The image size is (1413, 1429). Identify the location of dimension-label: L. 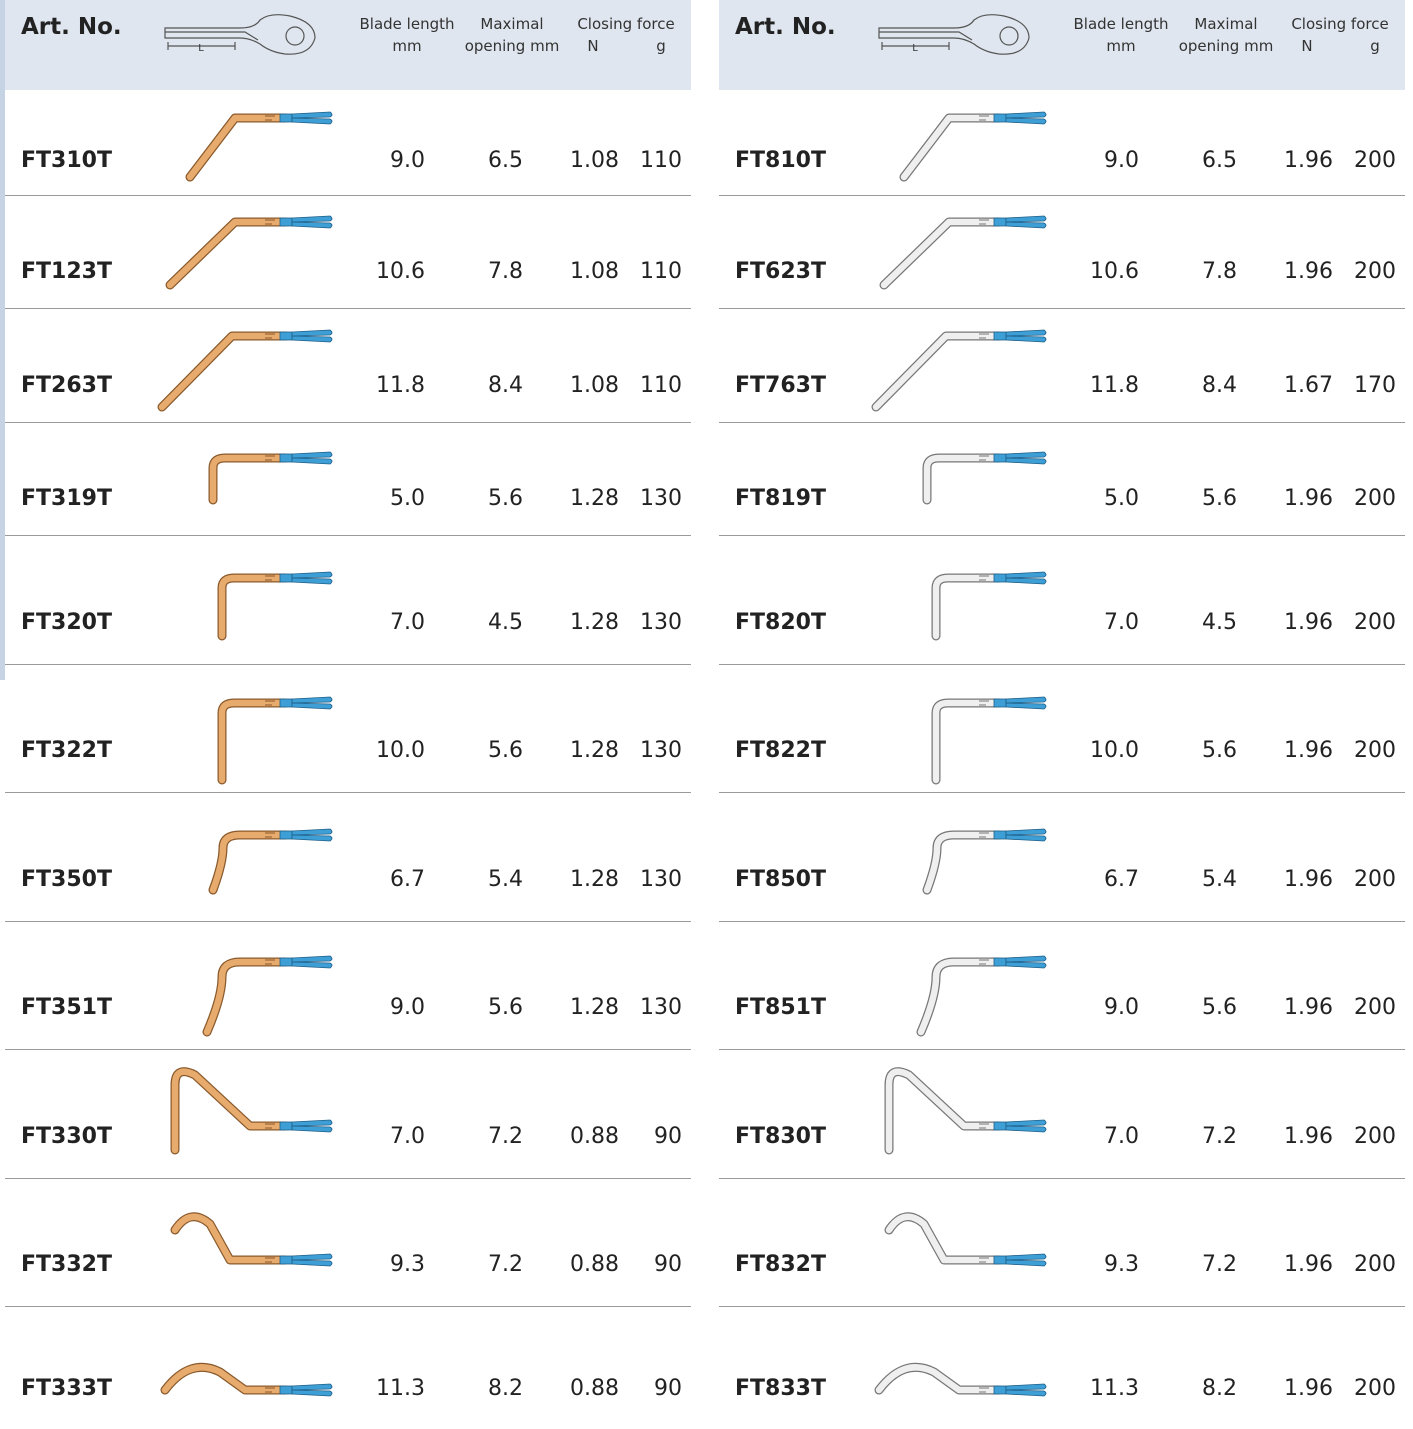
(201, 48).